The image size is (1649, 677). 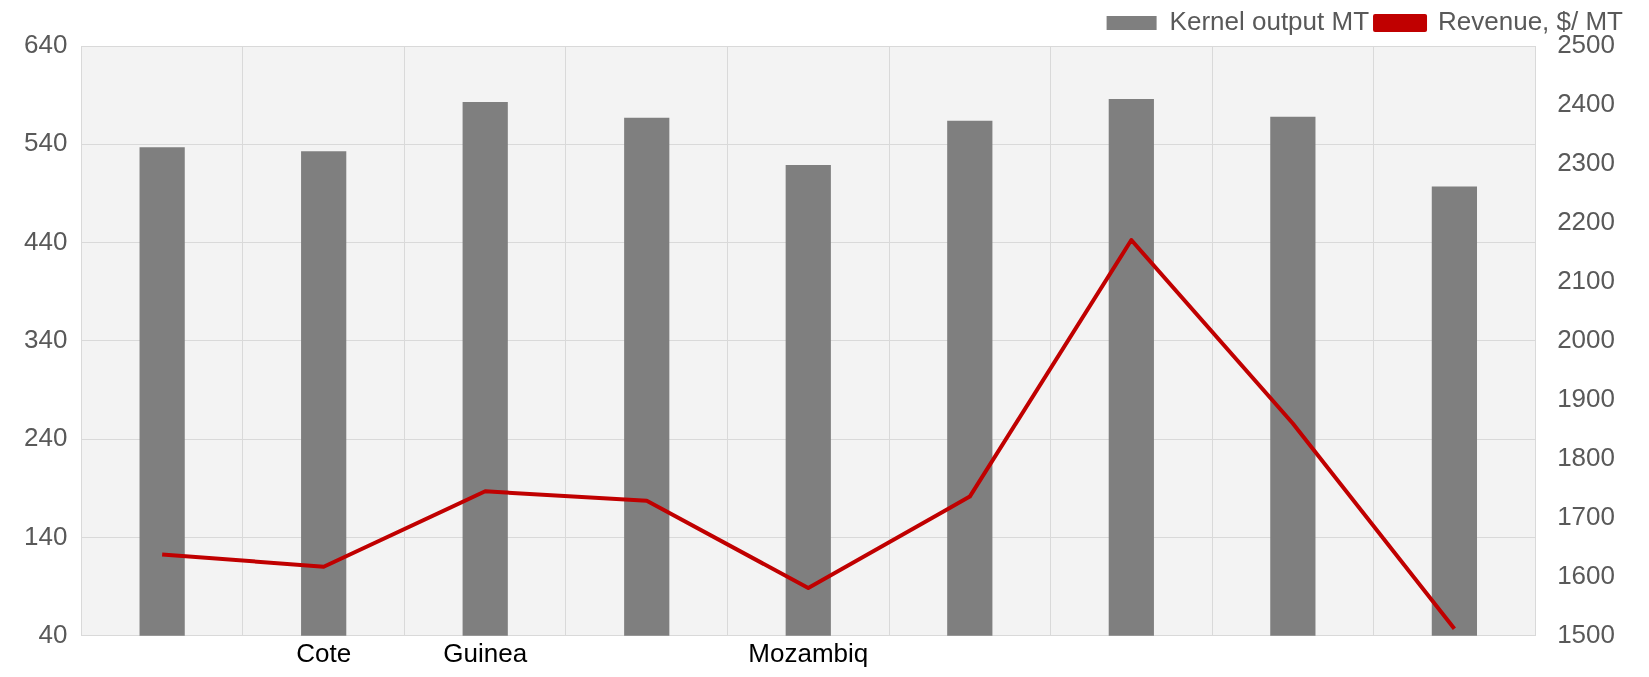 I want to click on y2-tick-label: 1800, so click(x=1586, y=457).